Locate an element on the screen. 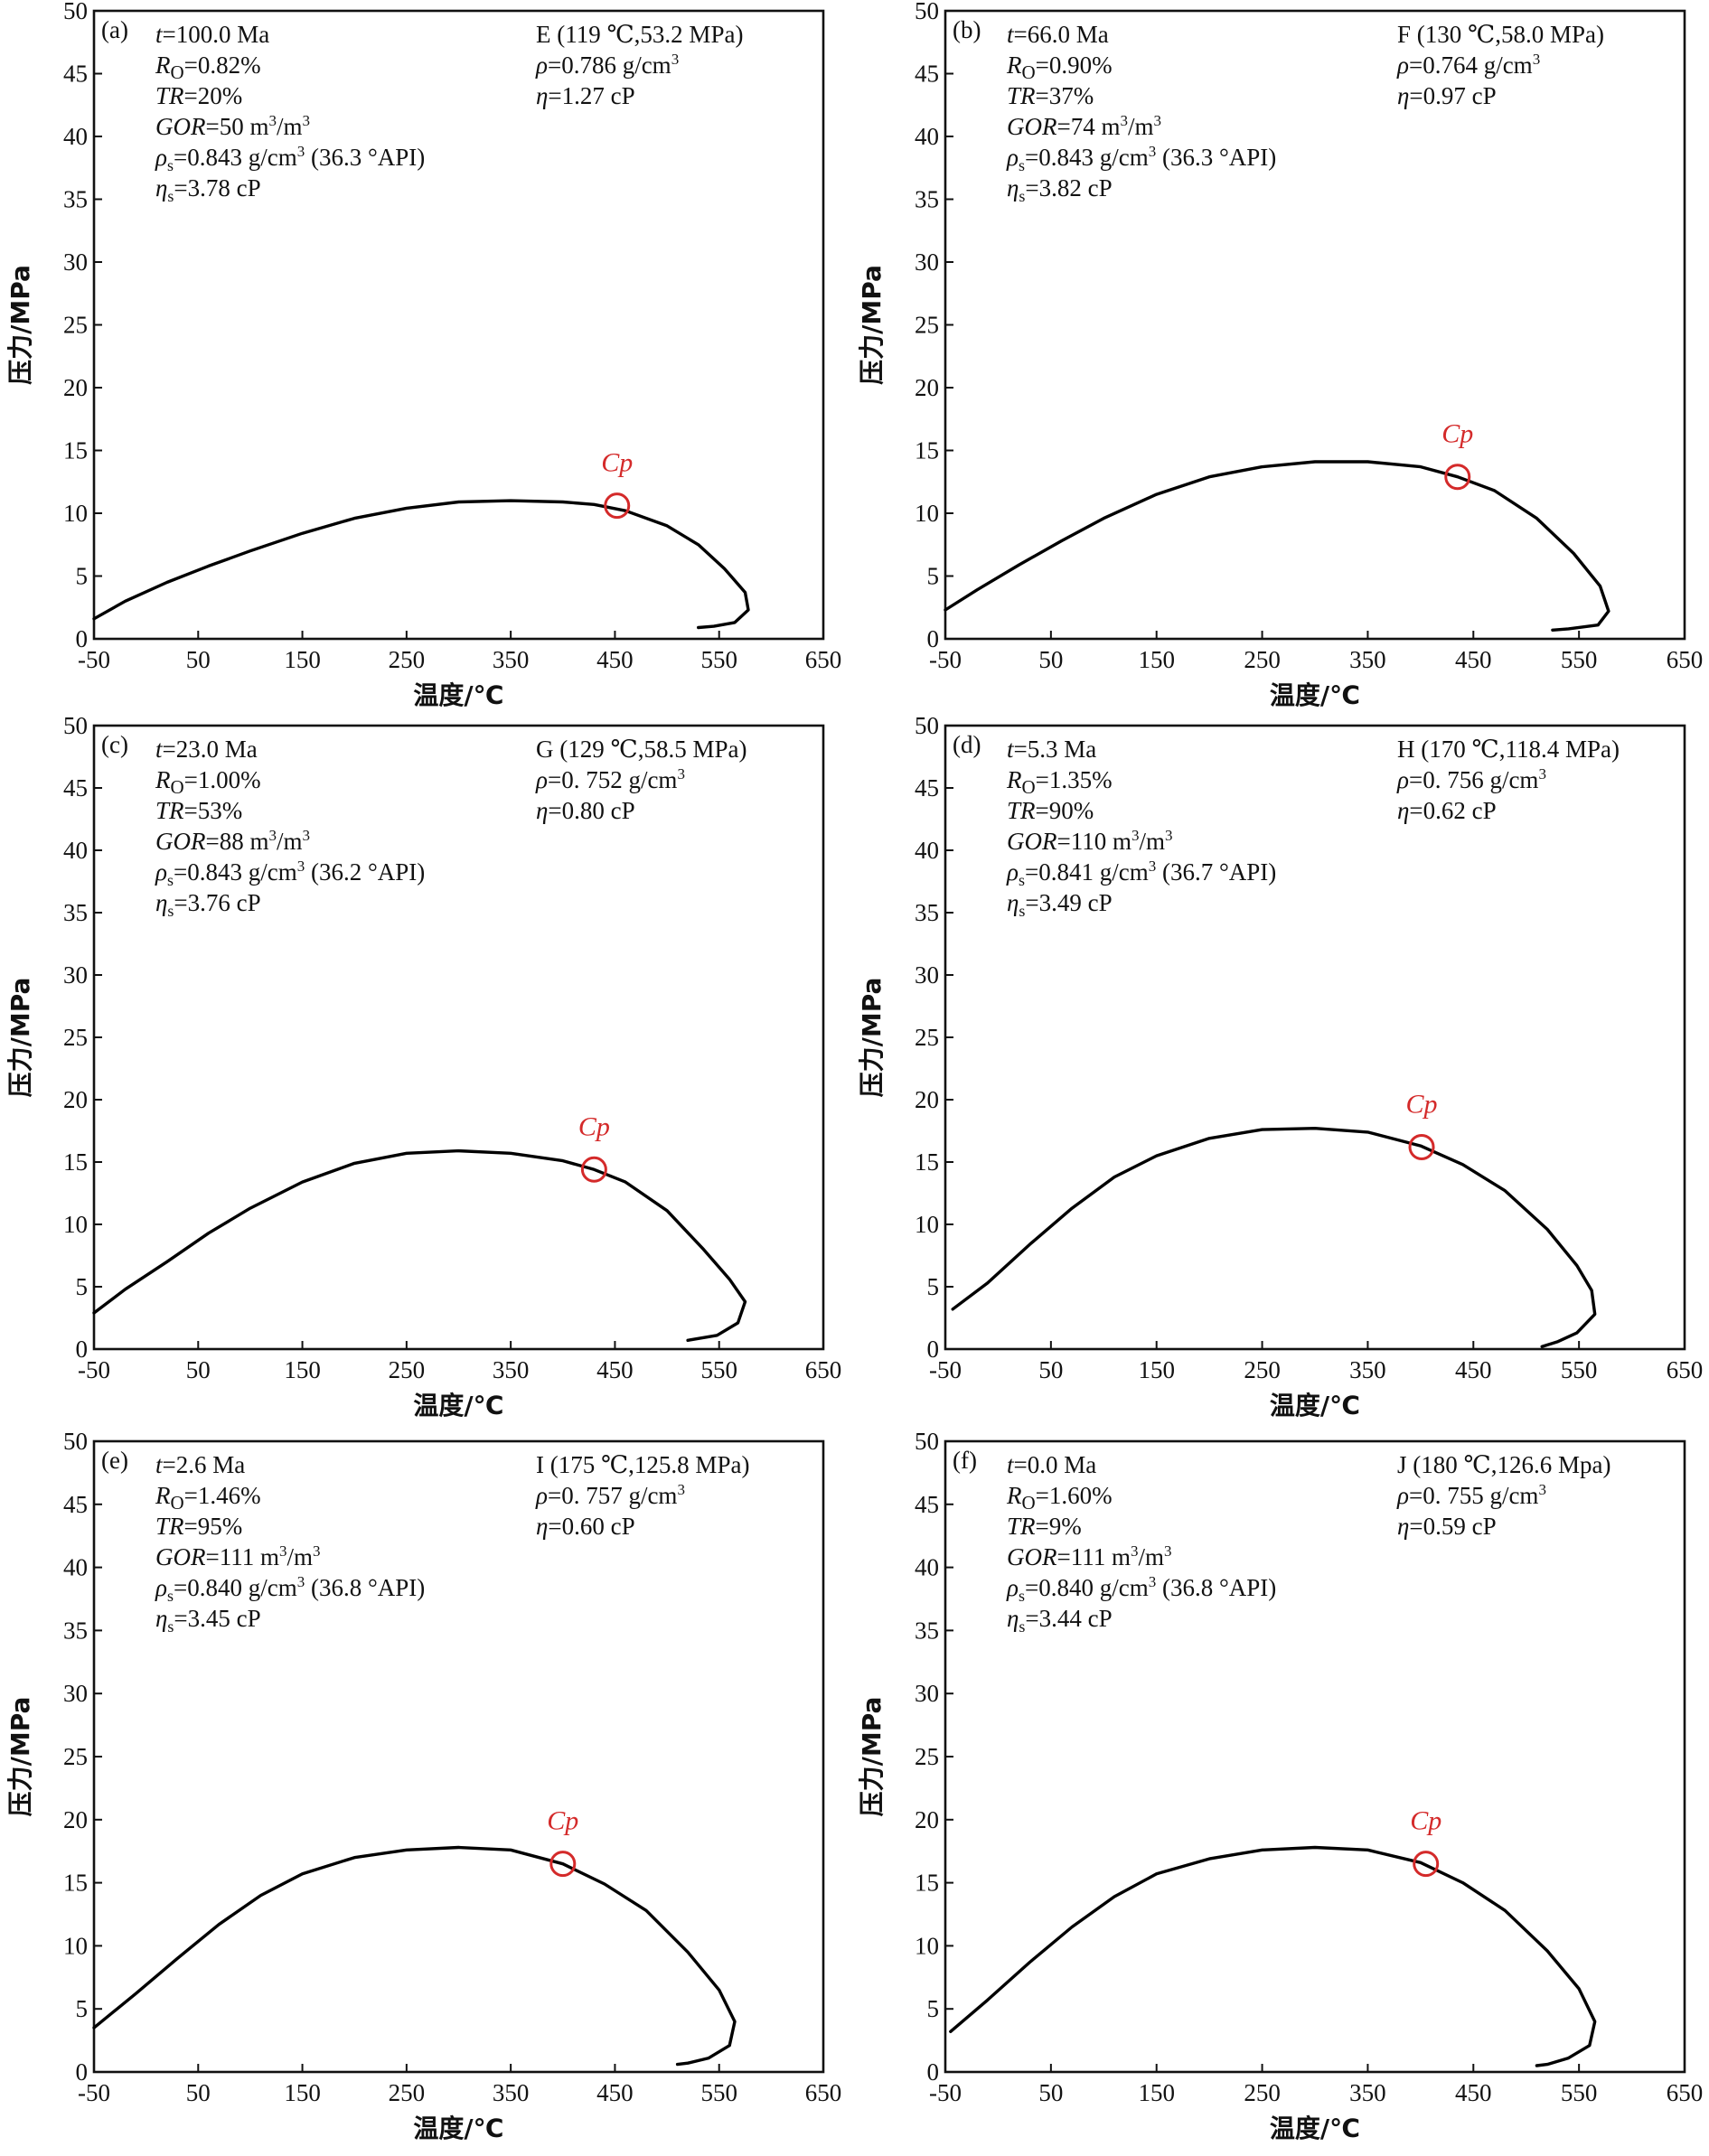 Image resolution: width=1709 pixels, height=2156 pixels. annotation-eta-s: ηs=3.78 cP is located at coordinates (208, 190).